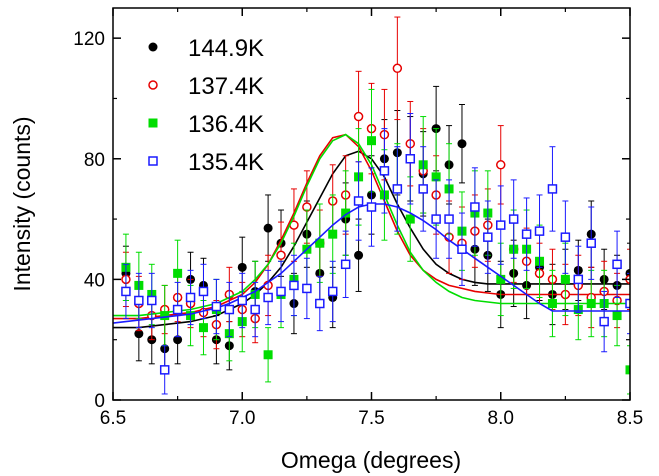 The image size is (659, 476). Describe the element at coordinates (630, 418) in the screenshot. I see `x-tick-label: 8.5` at that location.